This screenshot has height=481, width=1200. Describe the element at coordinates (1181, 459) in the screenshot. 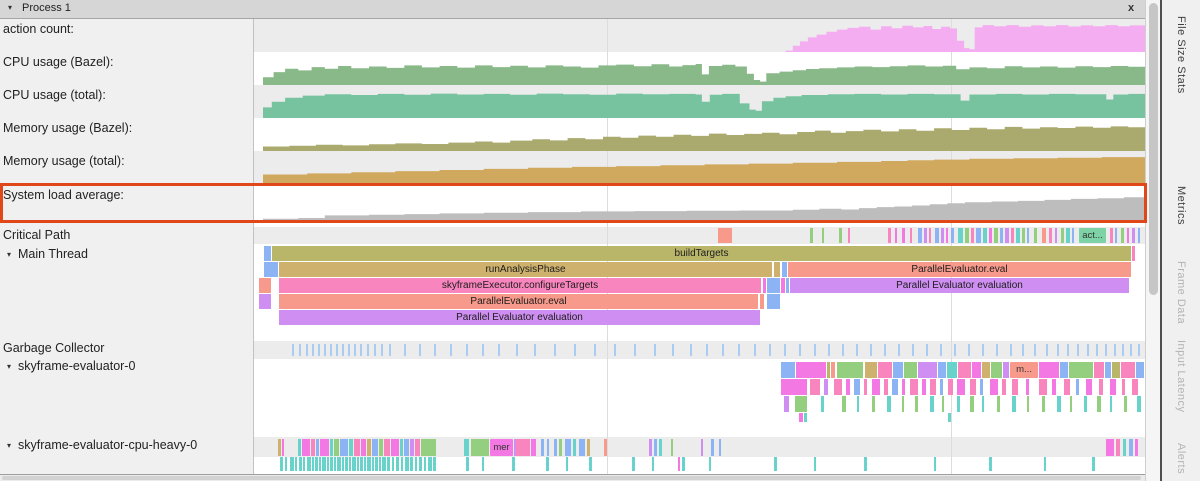

I see `tab-alerts: Alerts` at that location.